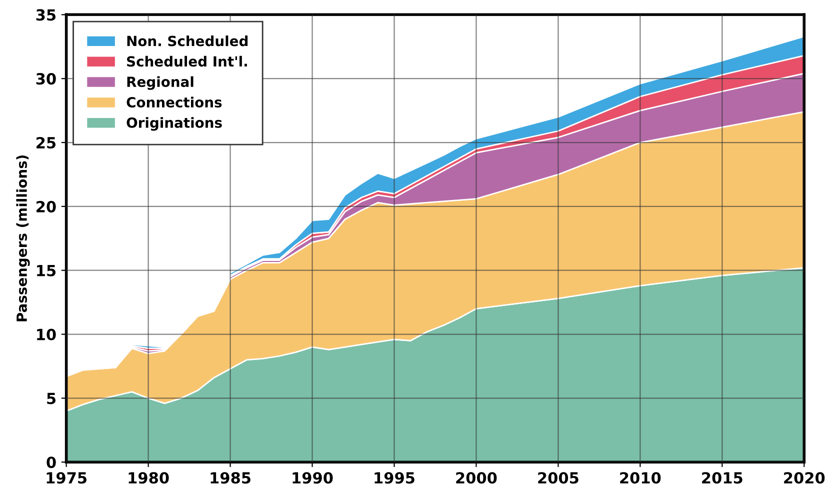  I want to click on x-tick-label: 2020, so click(804, 478).